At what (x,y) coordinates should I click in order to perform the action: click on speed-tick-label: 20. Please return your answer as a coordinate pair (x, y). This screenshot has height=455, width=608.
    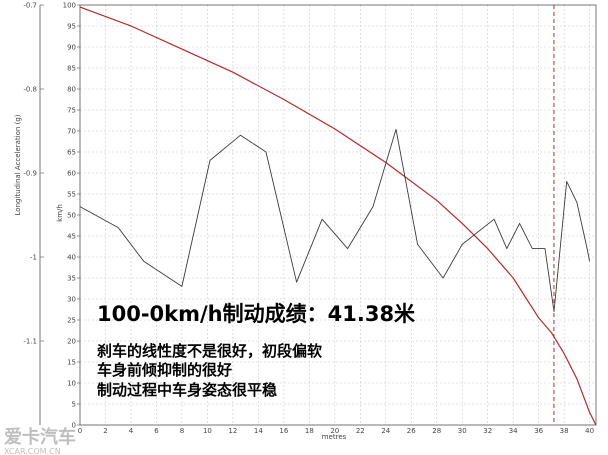
    Looking at the image, I should click on (71, 342).